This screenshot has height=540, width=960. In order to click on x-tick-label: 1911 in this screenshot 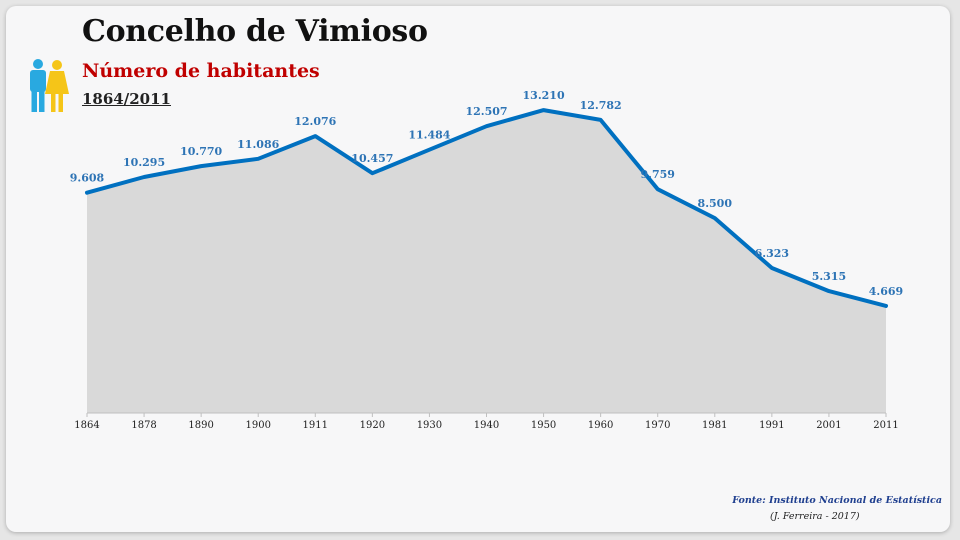, I will do `click(315, 425)`.